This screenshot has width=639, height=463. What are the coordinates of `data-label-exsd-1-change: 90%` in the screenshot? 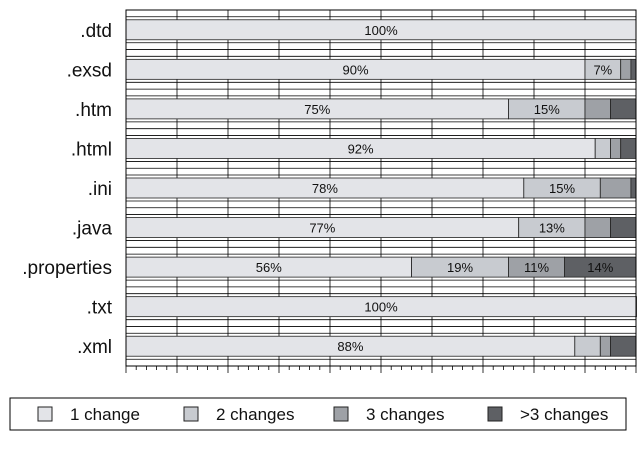 It's located at (355, 69).